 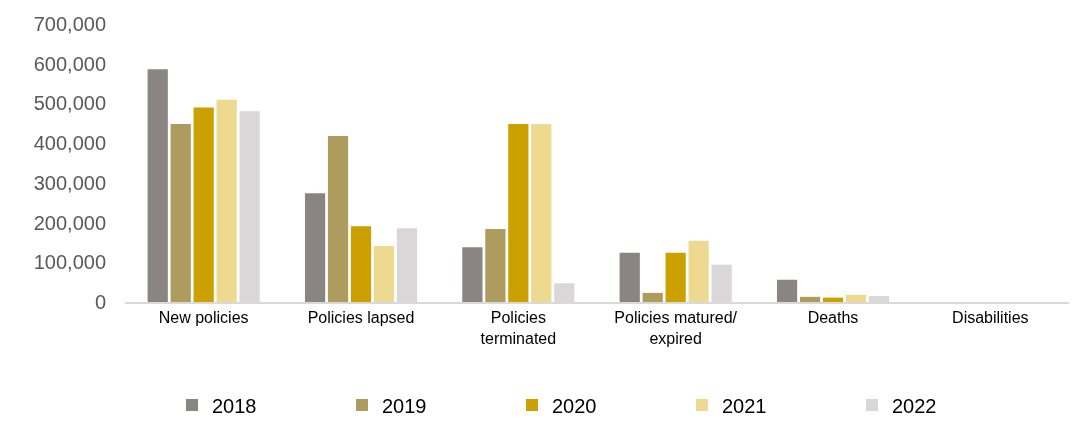 I want to click on y-tick-label: 400,000, so click(x=69, y=143).